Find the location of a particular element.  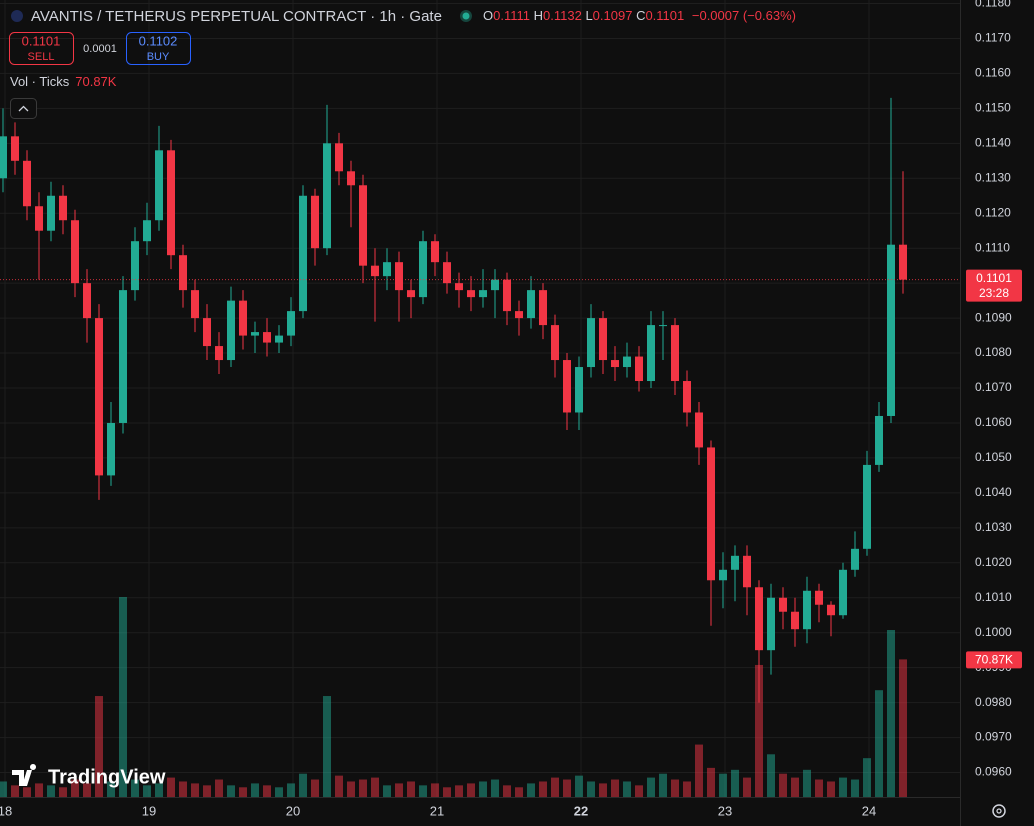

countdown: 23:28 is located at coordinates (994, 293).